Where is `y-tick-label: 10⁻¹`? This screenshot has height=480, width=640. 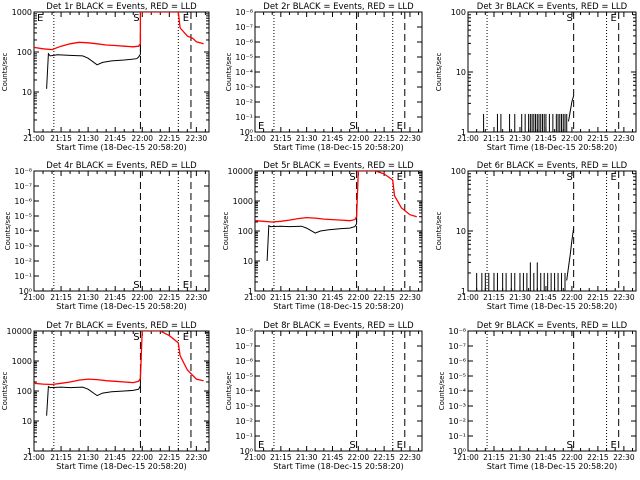 y-tick-label: 10⁻¹ is located at coordinates (244, 436).